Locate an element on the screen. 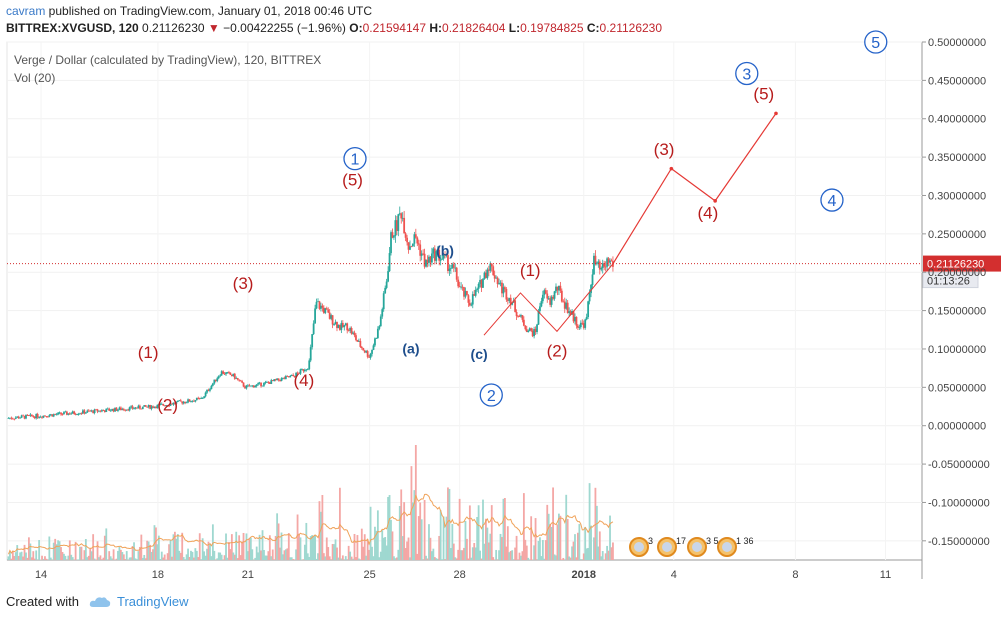 This screenshot has width=1002, height=619. high-label: H: is located at coordinates (436, 28).